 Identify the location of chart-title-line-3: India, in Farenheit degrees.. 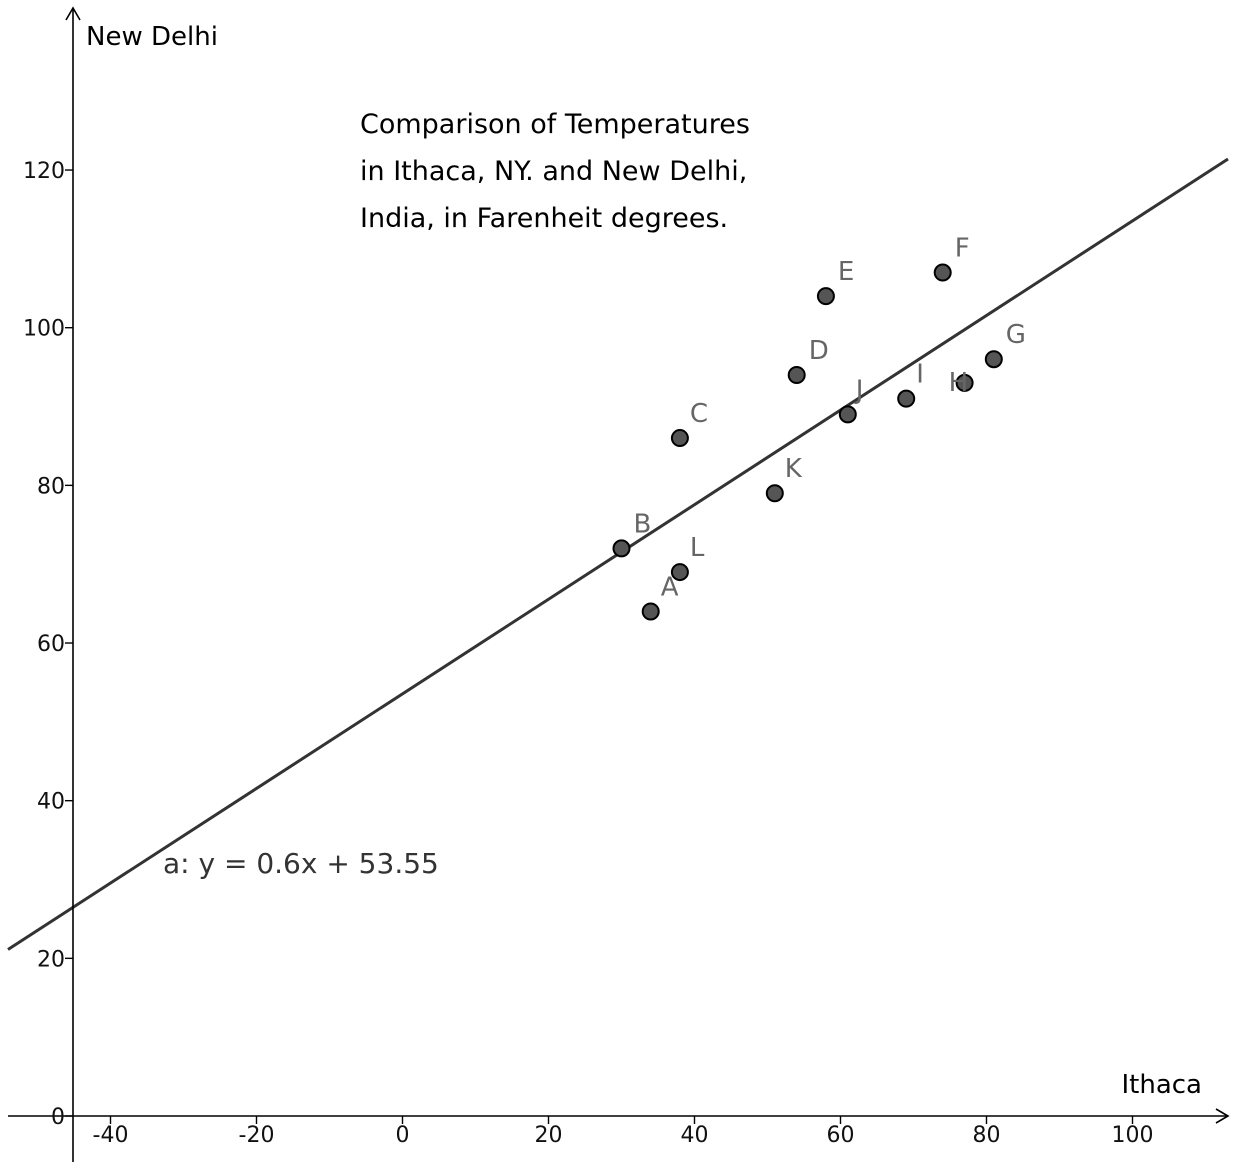
(544, 218).